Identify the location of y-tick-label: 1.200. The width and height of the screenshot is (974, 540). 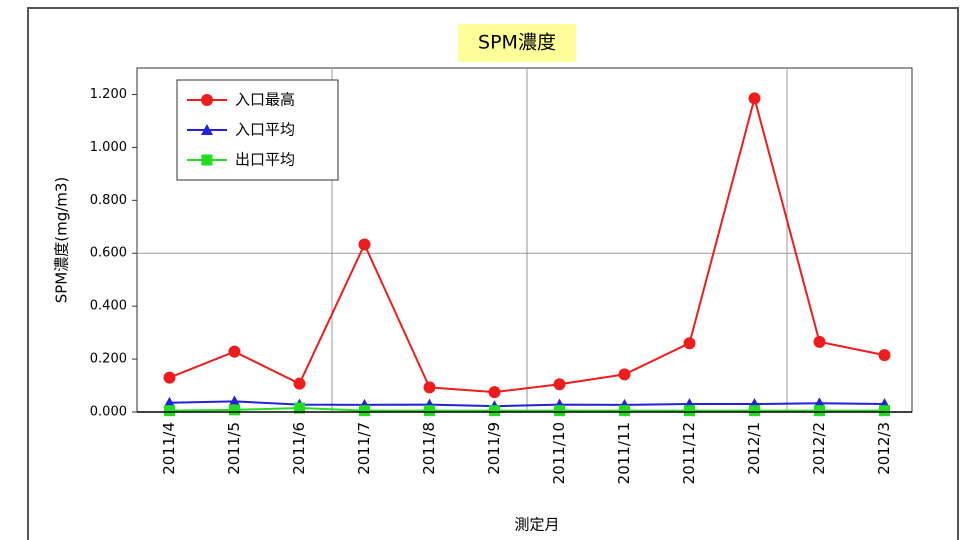
(108, 94).